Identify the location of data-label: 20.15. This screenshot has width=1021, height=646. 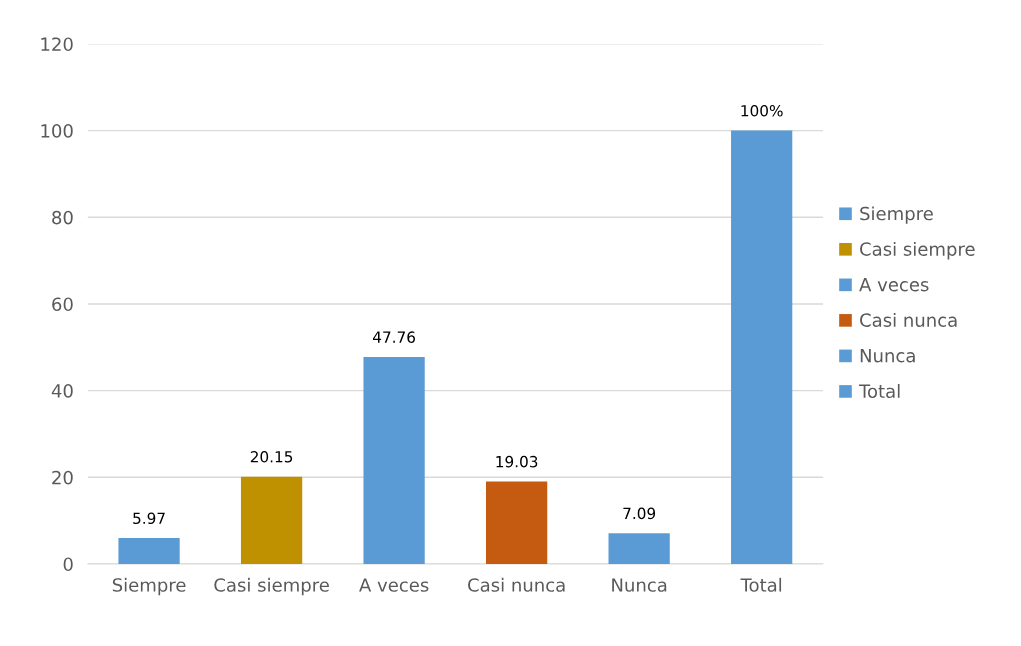
(271, 457).